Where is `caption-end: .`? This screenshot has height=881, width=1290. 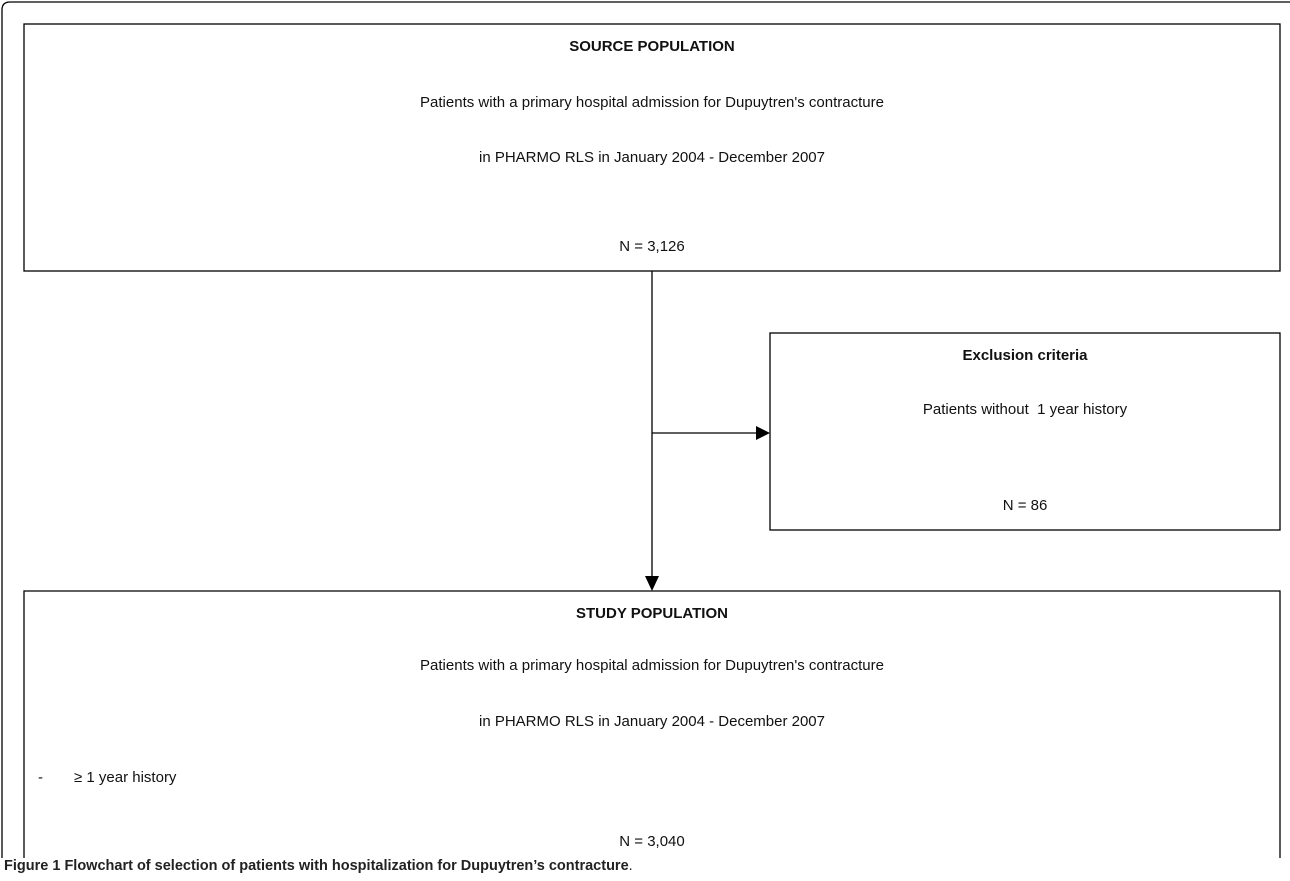
caption-end: . is located at coordinates (630, 866).